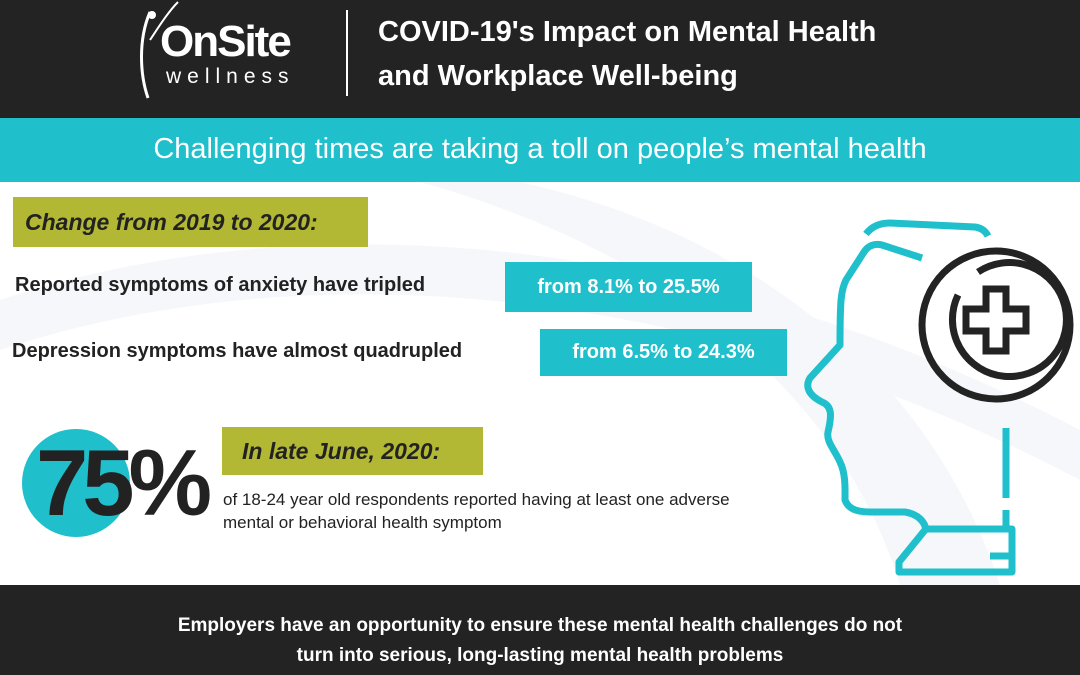  What do you see at coordinates (558, 76) in the screenshot?
I see `title-line-2: and Workplace Well-being` at bounding box center [558, 76].